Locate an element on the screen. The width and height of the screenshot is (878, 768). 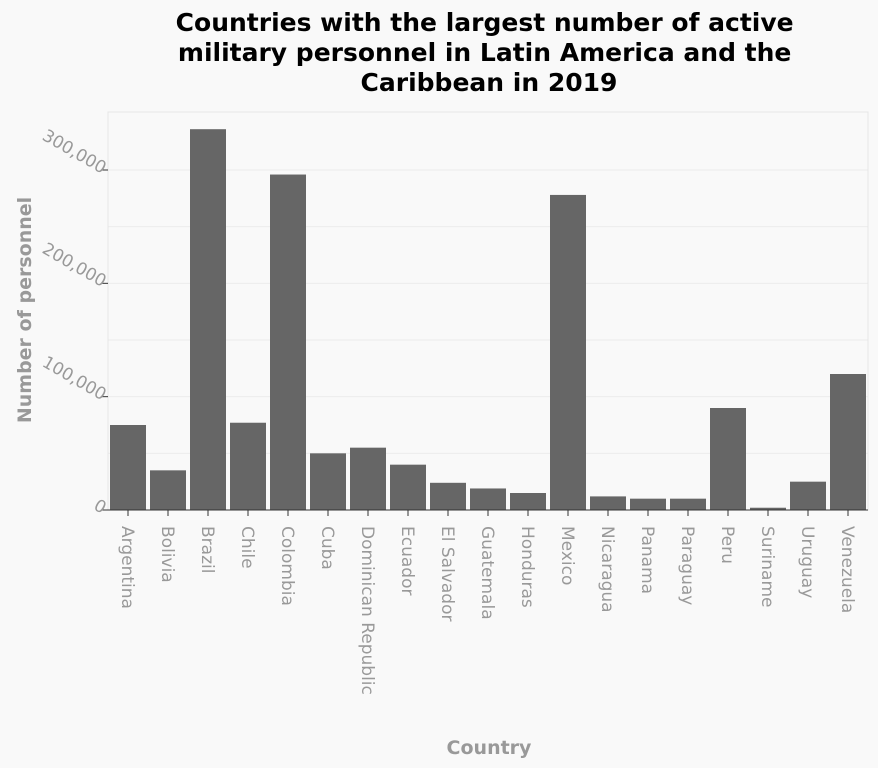
x-tick-label: Paraguay is located at coordinates (687, 565).